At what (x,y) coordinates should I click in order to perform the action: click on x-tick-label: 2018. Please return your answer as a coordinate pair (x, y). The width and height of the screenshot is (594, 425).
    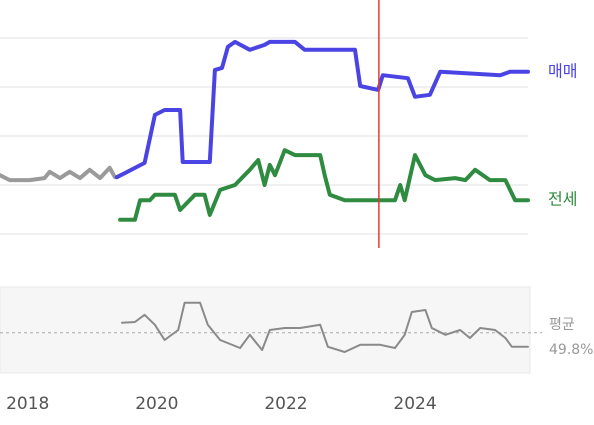
    Looking at the image, I should click on (27, 404).